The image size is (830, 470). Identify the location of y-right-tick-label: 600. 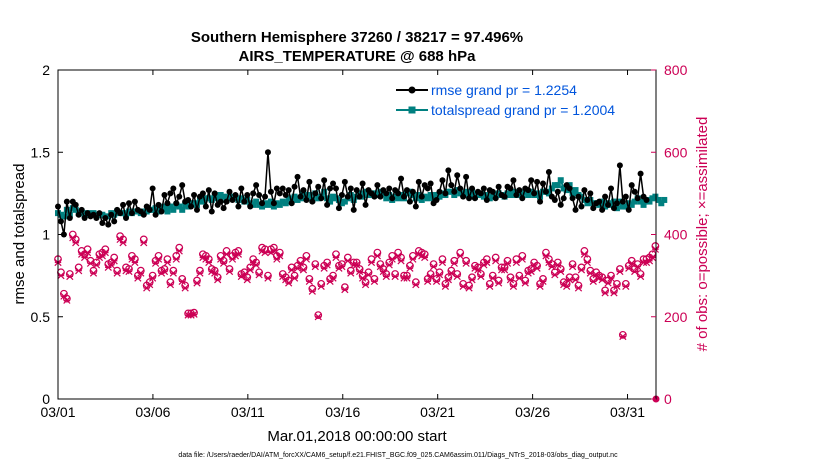
(676, 152).